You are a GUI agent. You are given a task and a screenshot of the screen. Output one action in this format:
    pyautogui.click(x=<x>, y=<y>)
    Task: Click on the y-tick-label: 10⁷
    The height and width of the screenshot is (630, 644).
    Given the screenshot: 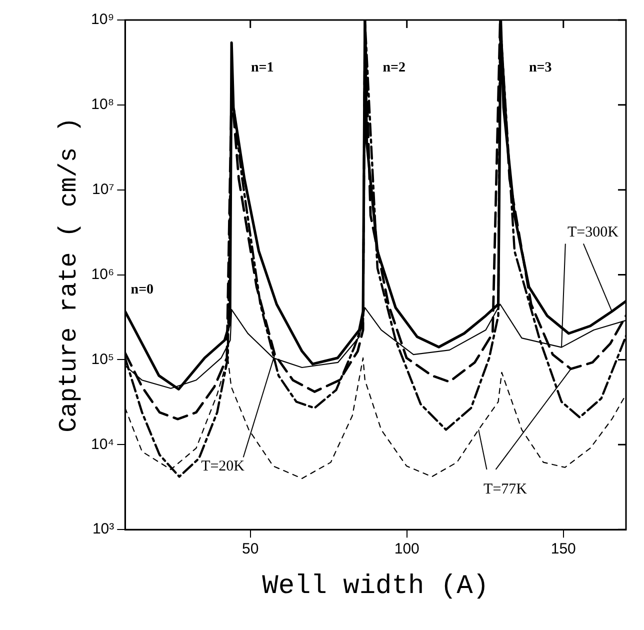 What is the action you would take?
    pyautogui.click(x=103, y=189)
    